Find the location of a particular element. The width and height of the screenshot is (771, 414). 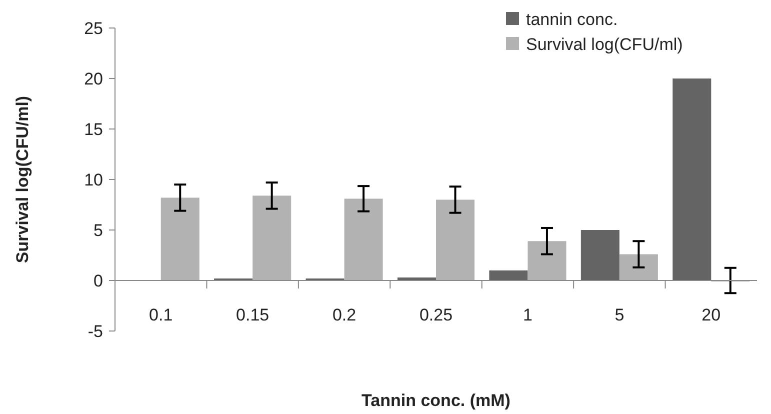

x-tick-label: 0.1 is located at coordinates (161, 315).